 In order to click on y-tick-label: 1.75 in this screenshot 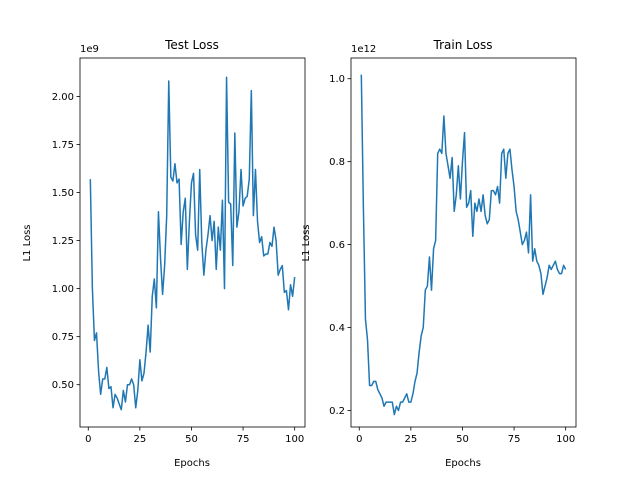, I will do `click(63, 145)`.